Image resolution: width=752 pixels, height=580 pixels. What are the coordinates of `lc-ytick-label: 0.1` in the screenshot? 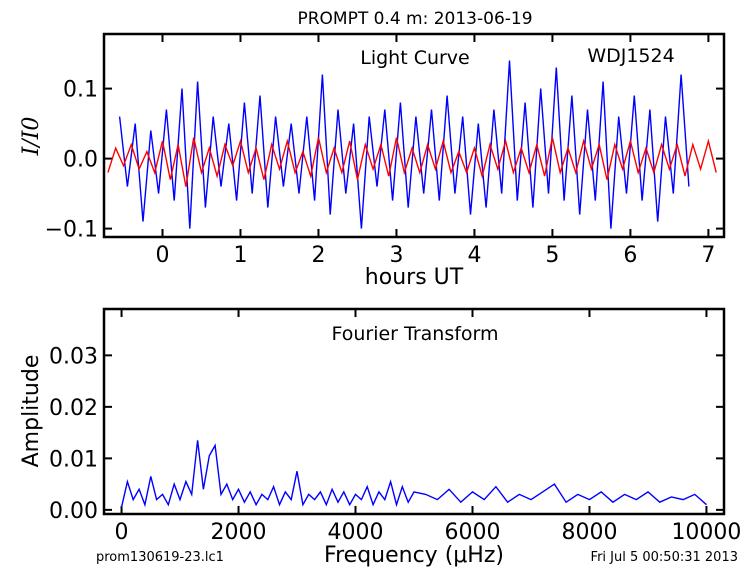 It's located at (80, 90).